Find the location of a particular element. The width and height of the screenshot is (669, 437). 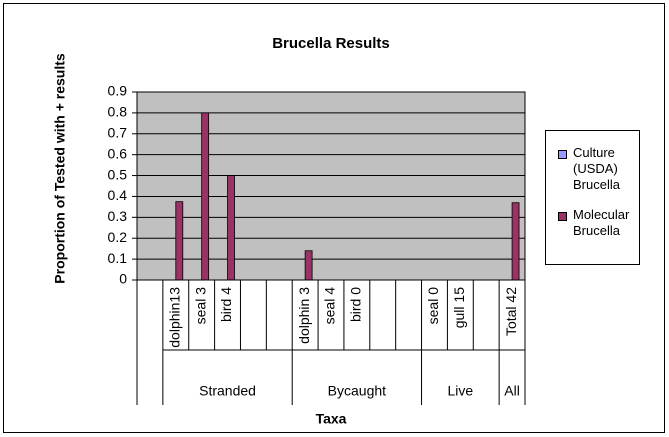

group-label: Stranded is located at coordinates (227, 391).